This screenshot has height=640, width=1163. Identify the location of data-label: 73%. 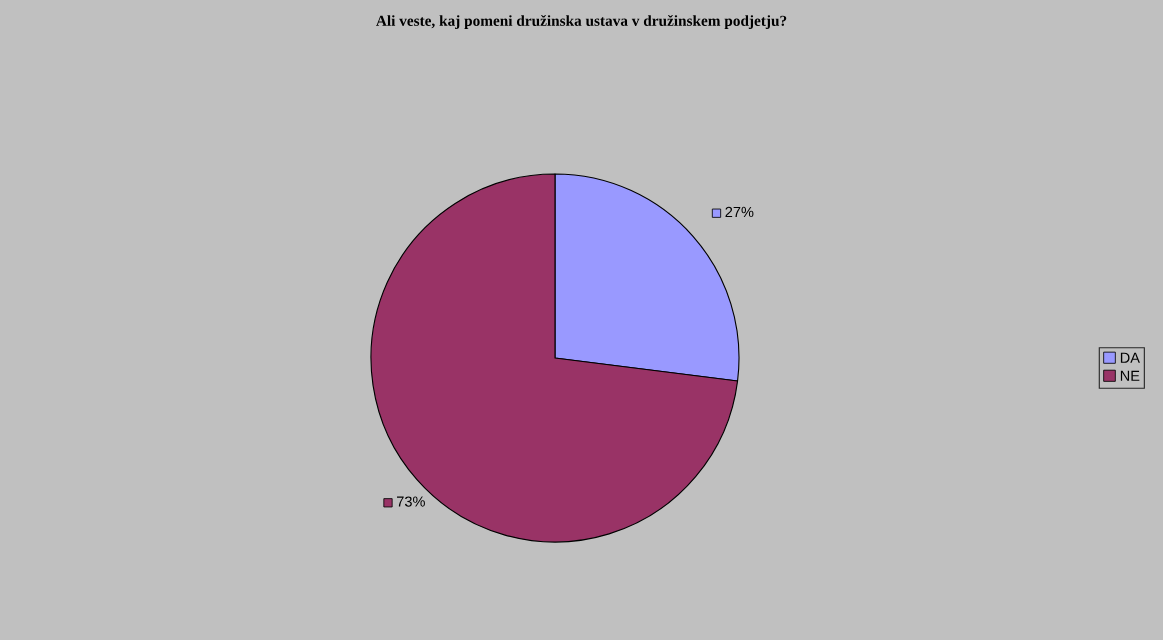
(411, 501).